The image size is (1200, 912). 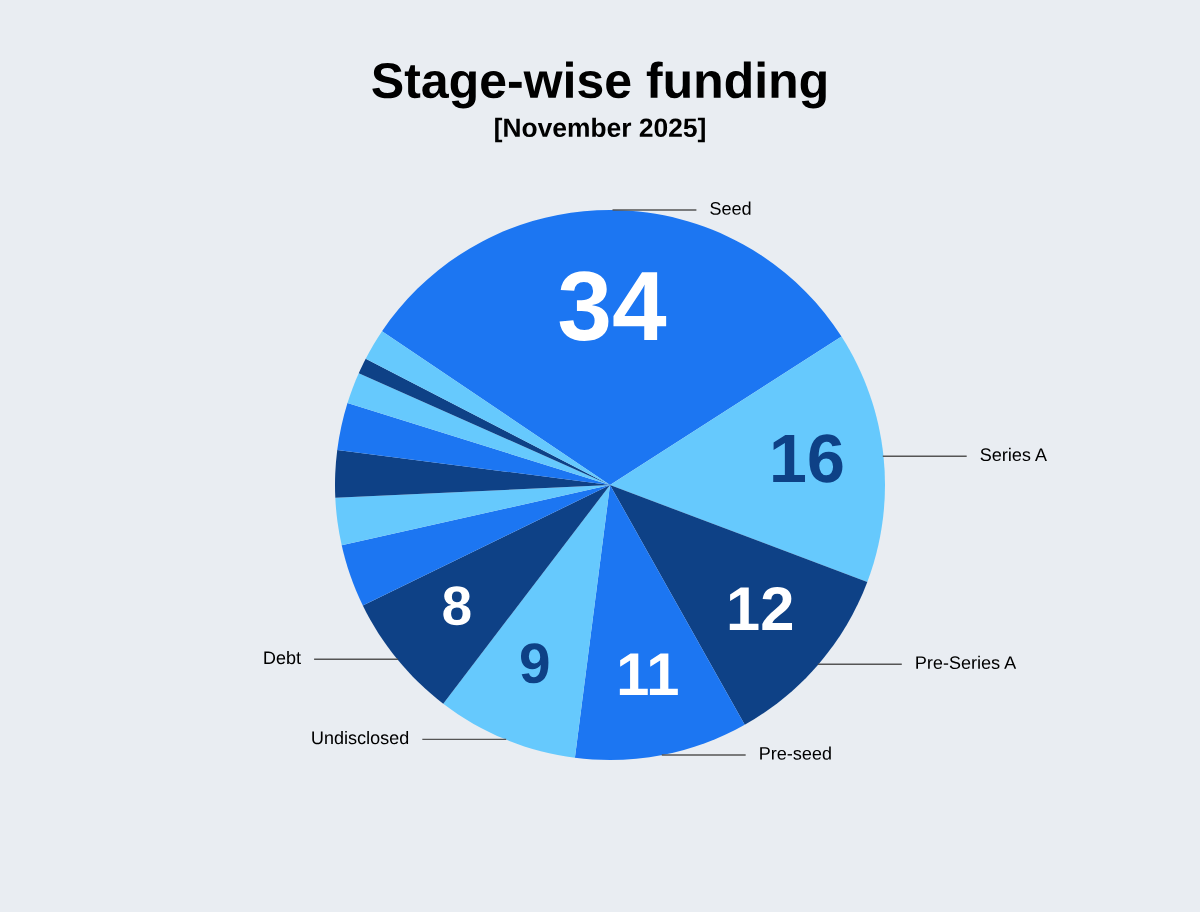 What do you see at coordinates (730, 208) in the screenshot?
I see `slice-label: Seed` at bounding box center [730, 208].